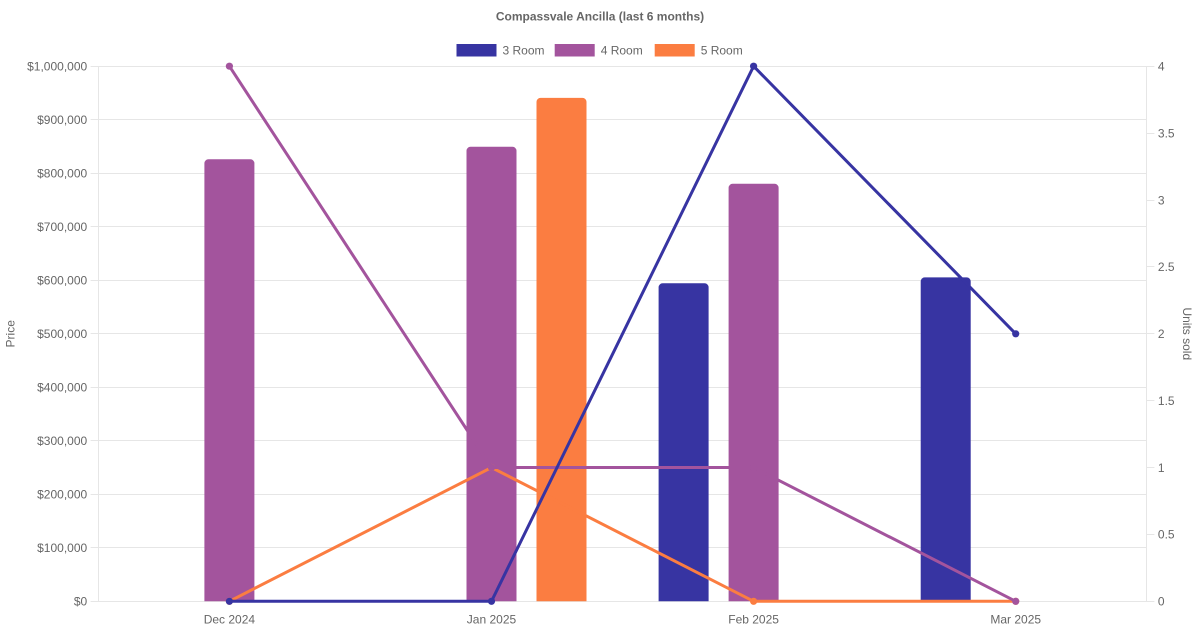  What do you see at coordinates (11, 334) in the screenshot?
I see `svg-text: Price` at bounding box center [11, 334].